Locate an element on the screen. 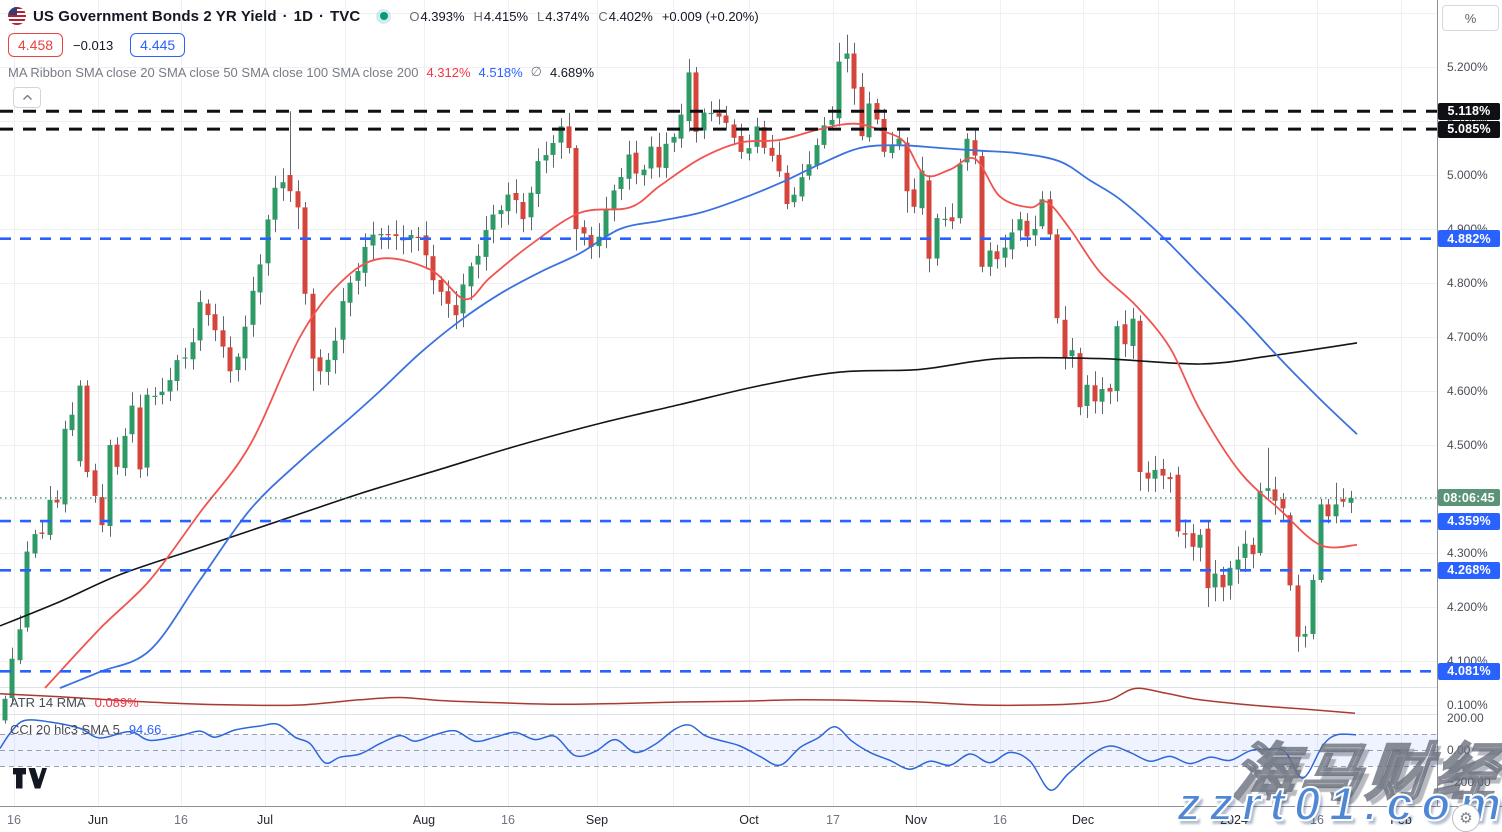 The image size is (1502, 832). tradingview-logo is located at coordinates (30, 781).